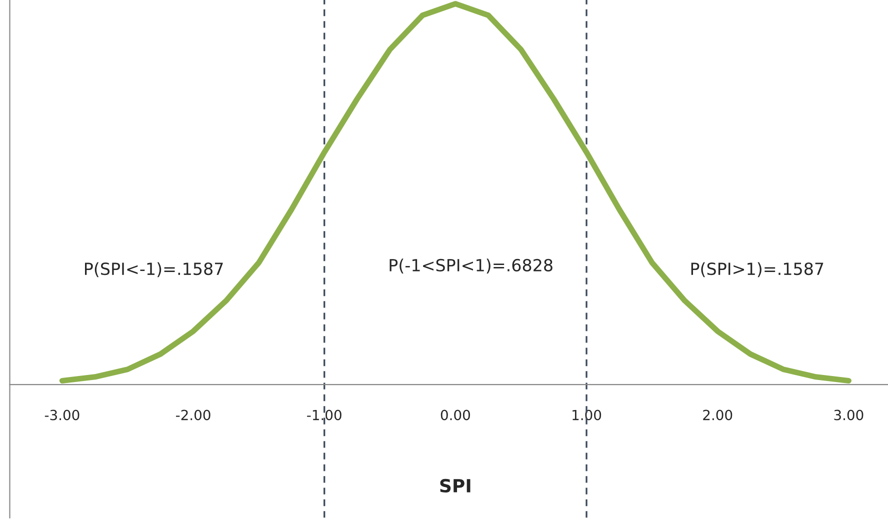 The image size is (888, 523). Describe the element at coordinates (324, 415) in the screenshot. I see `x-tick-label: -1.00` at that location.